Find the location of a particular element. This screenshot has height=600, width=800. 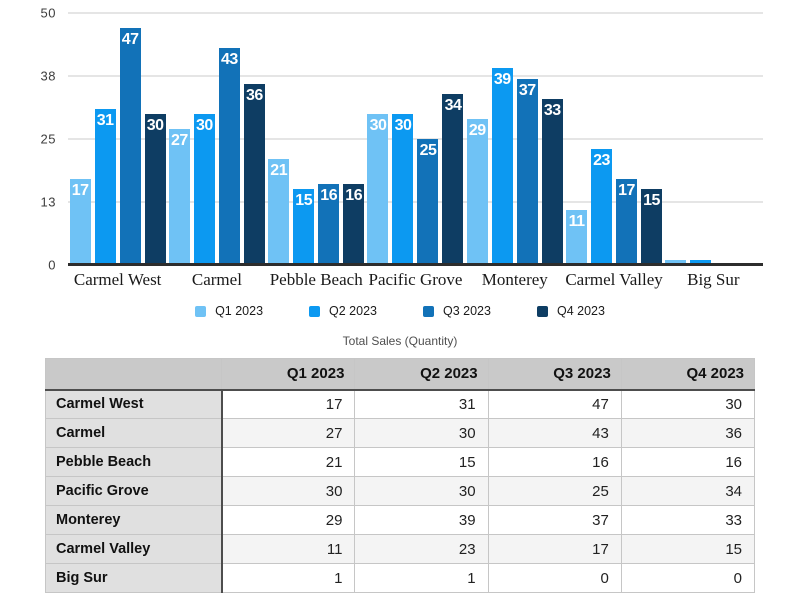

table-cell: 21 is located at coordinates (288, 462).